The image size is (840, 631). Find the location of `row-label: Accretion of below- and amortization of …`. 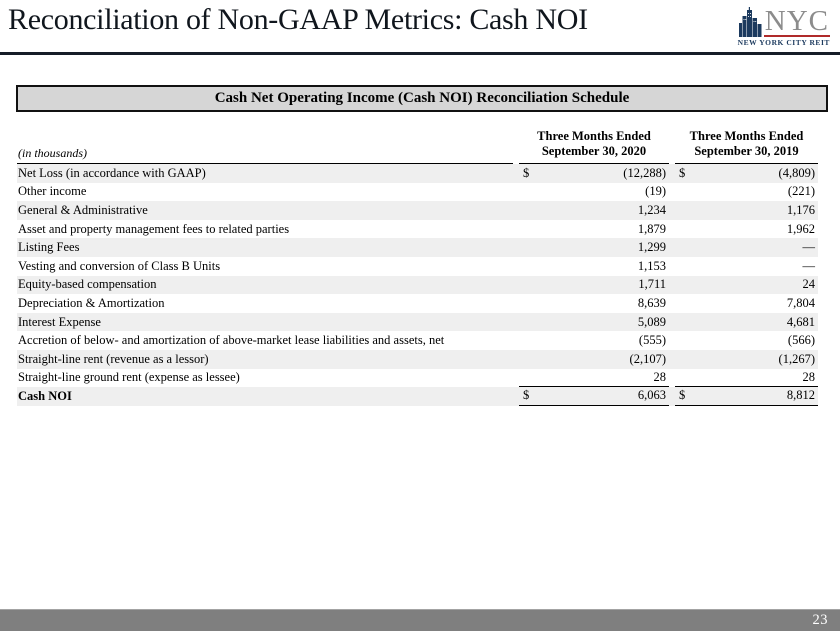

row-label: Accretion of below- and amortization of … is located at coordinates (231, 340).